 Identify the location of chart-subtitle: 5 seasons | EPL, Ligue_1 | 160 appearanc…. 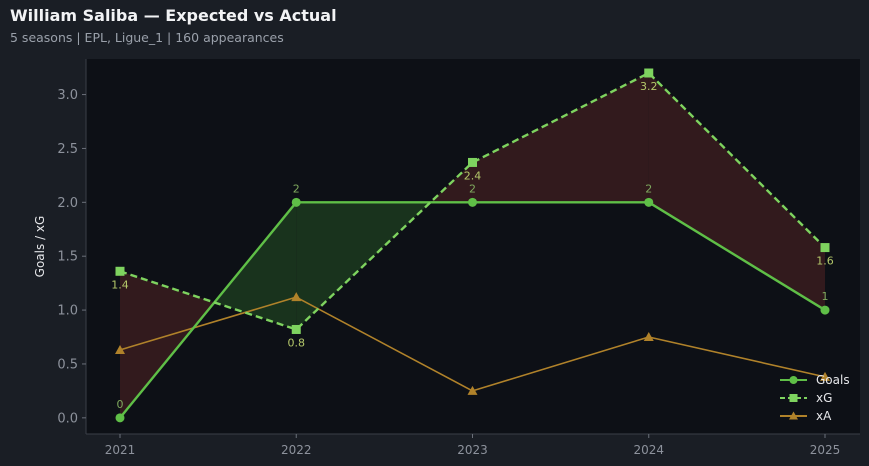
(147, 37).